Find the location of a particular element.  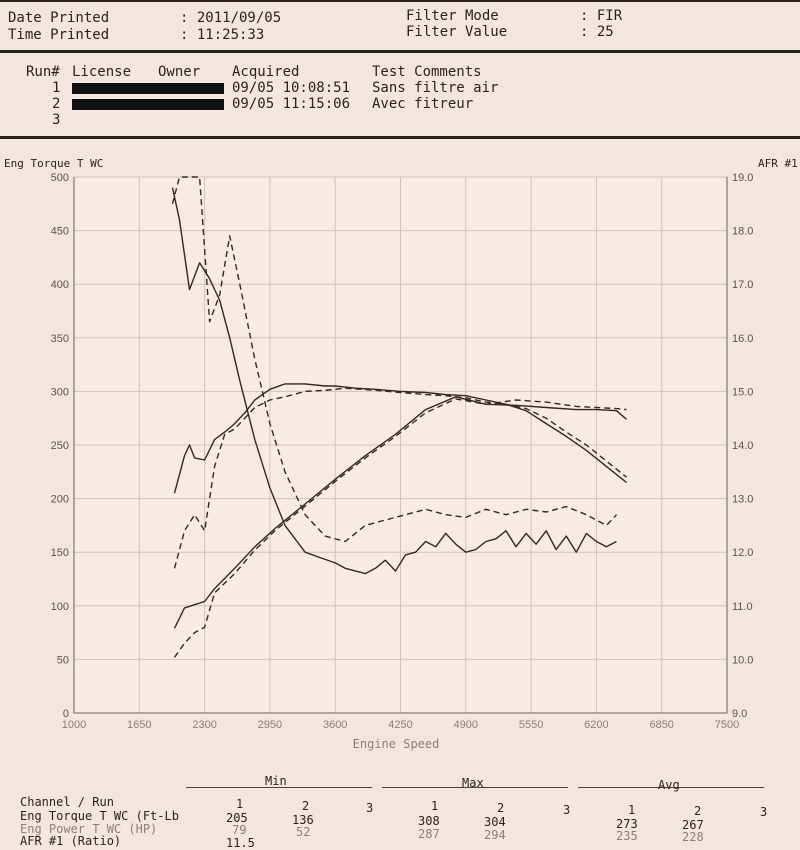

summary-group-avg: Avg is located at coordinates (669, 785).